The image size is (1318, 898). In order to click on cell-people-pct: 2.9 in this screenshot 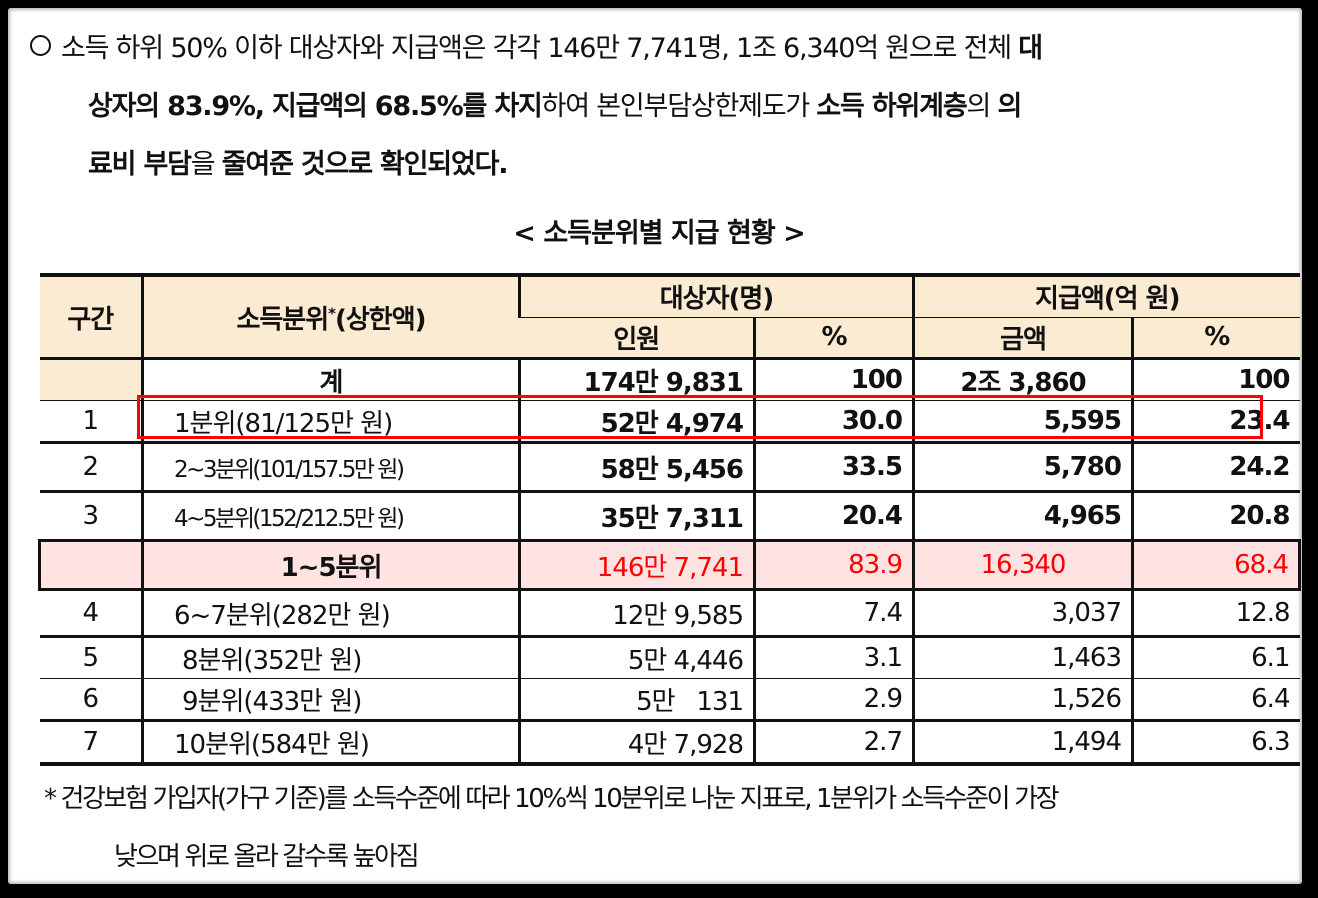, I will do `click(833, 699)`.